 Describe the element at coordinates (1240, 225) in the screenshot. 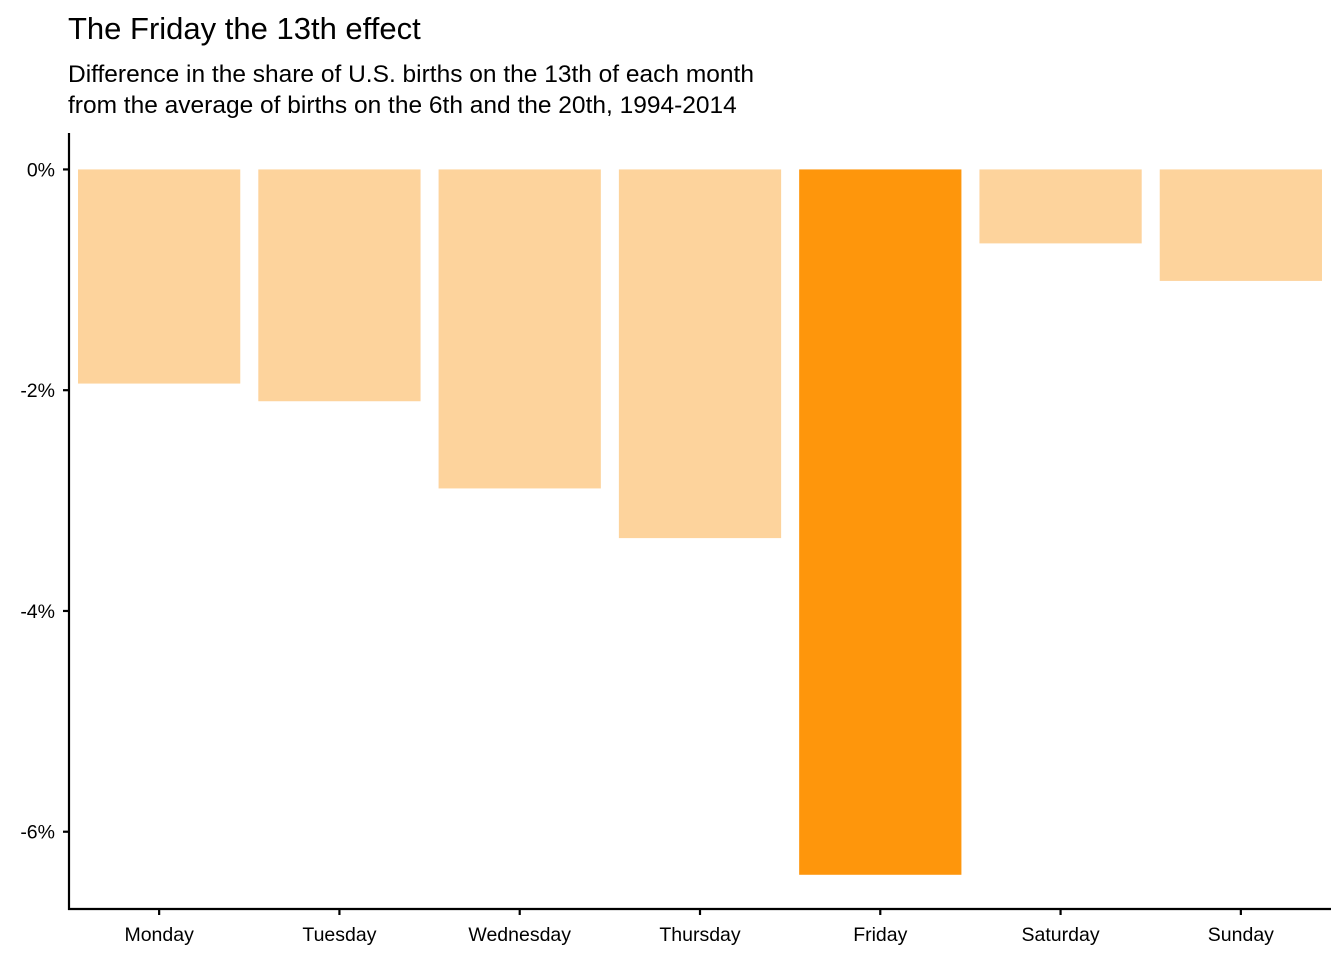

I see `bar-sunday` at that location.